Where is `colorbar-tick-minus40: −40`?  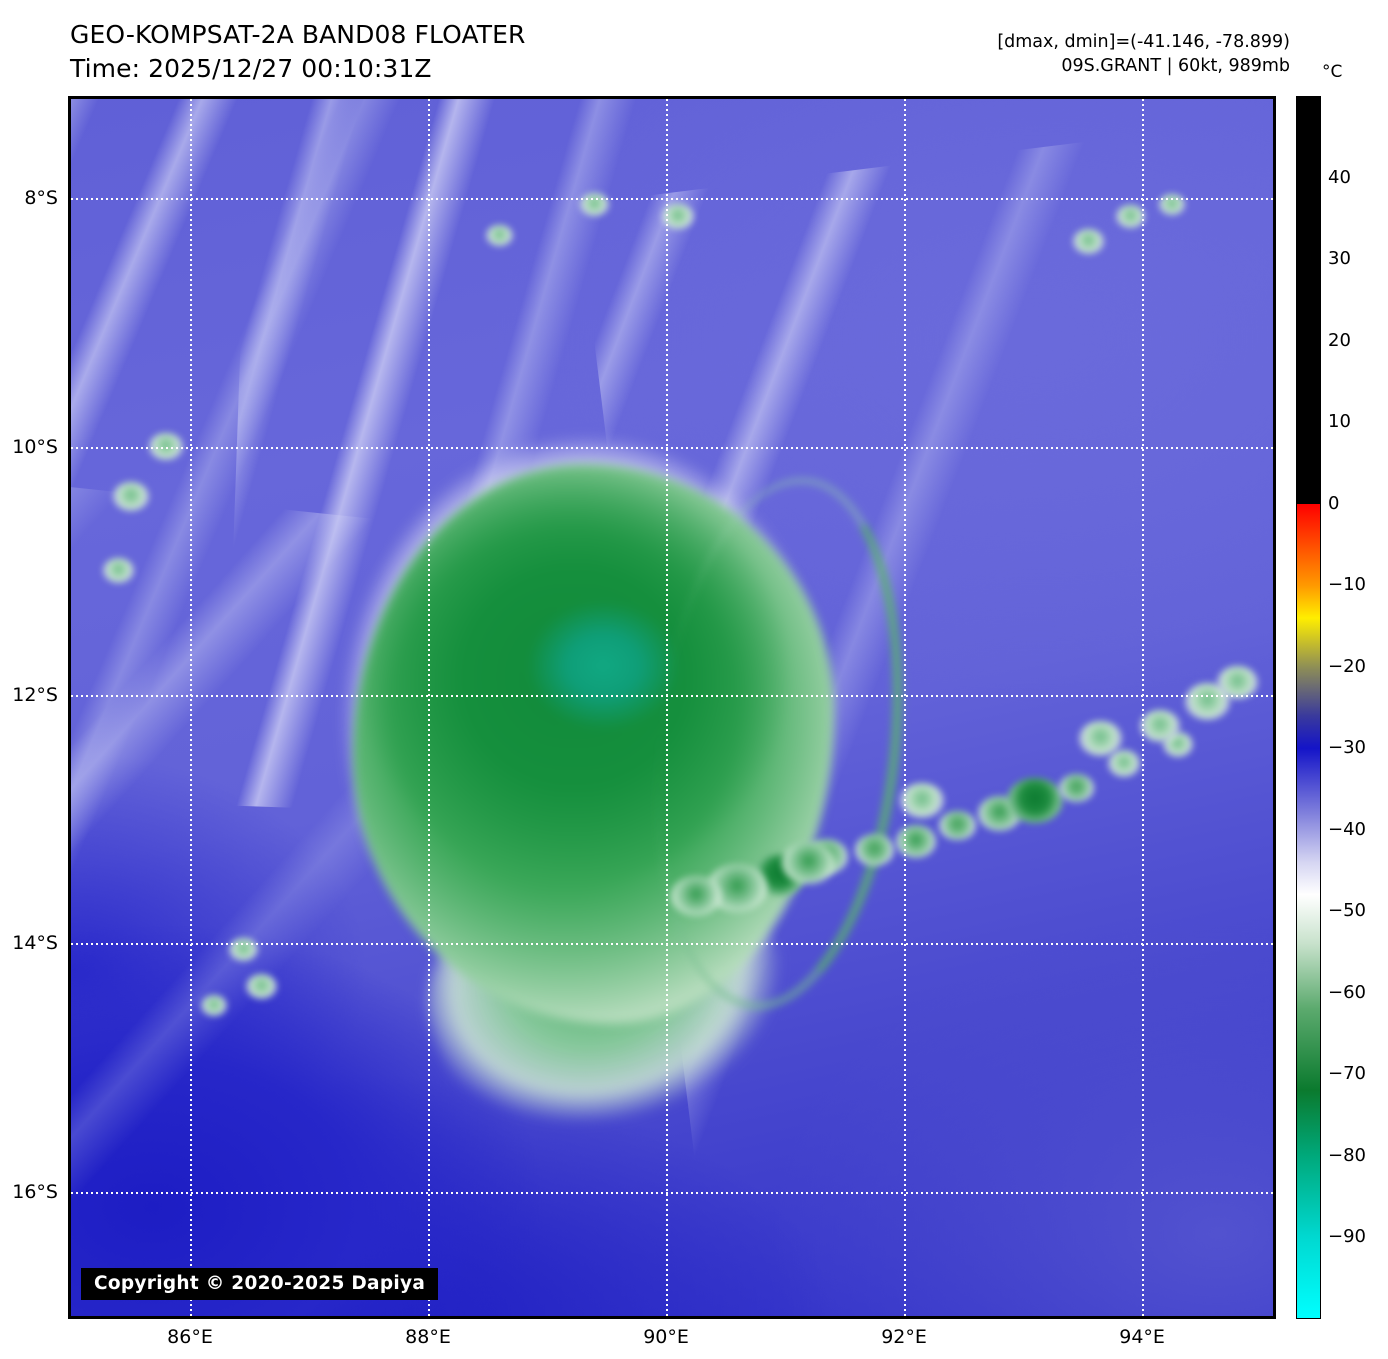 colorbar-tick-minus40: −40 is located at coordinates (1347, 829).